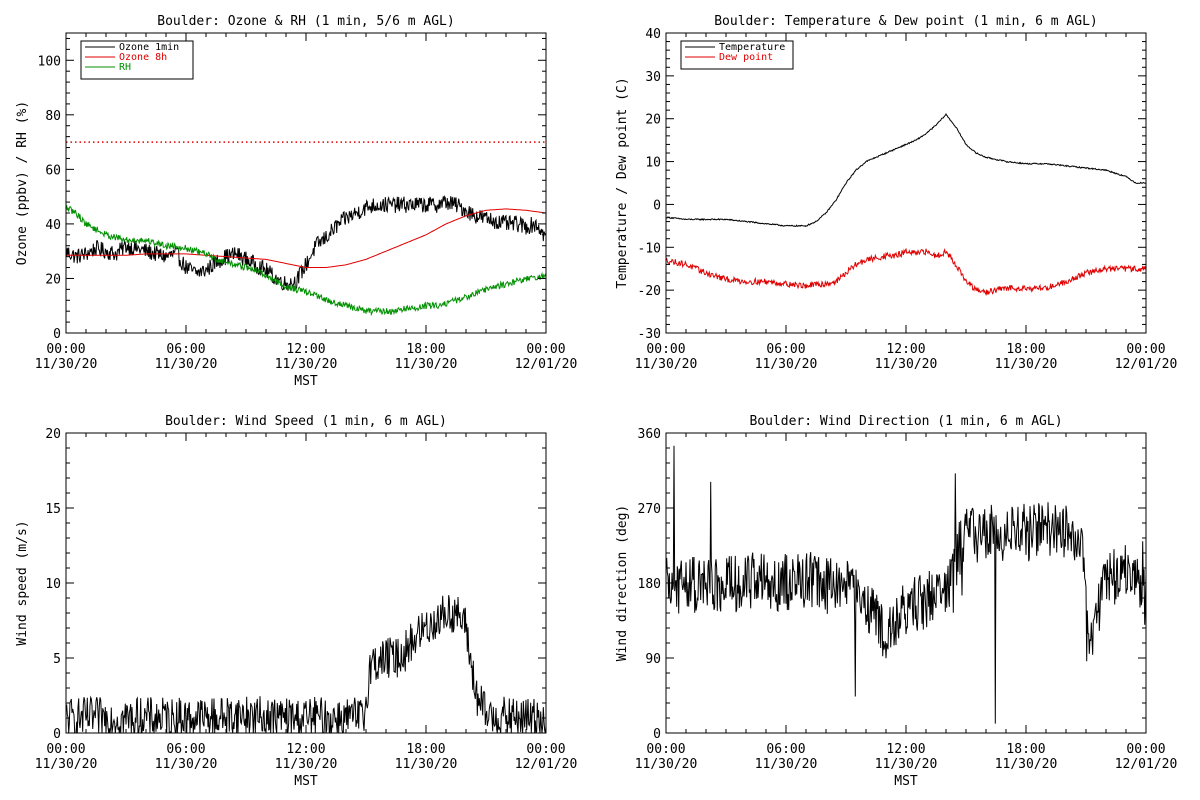 This screenshot has height=800, width=1200. I want to click on y-tick-label: 60, so click(53, 170).